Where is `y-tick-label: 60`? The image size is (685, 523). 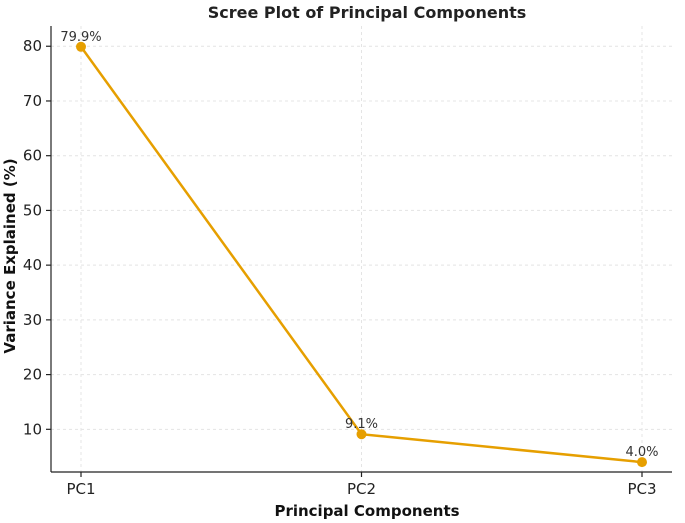 y-tick-label: 60 is located at coordinates (32, 156).